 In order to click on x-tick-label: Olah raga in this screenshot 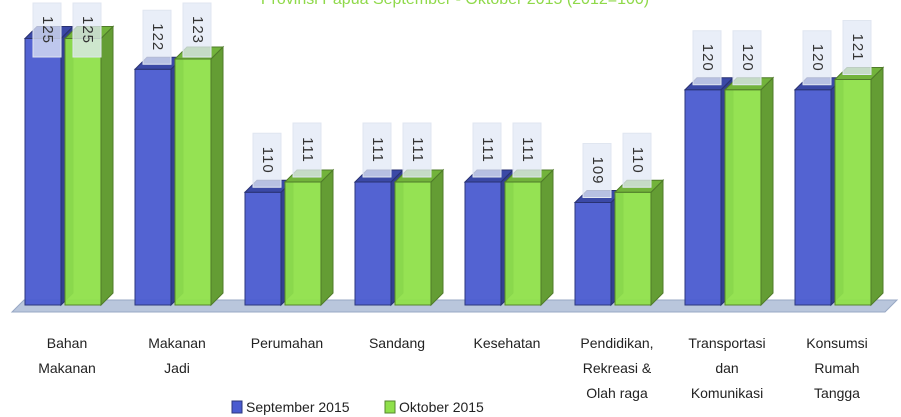, I will do `click(617, 393)`.